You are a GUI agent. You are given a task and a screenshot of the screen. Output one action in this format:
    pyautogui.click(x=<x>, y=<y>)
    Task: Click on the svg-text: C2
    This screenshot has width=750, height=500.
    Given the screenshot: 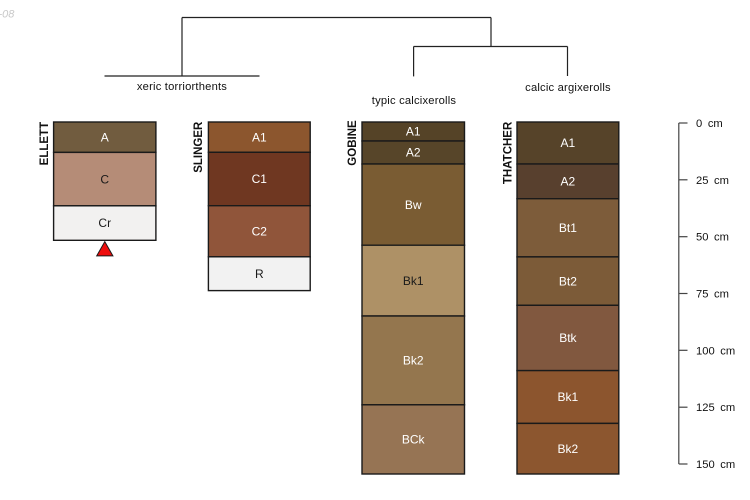 What is the action you would take?
    pyautogui.click(x=260, y=231)
    